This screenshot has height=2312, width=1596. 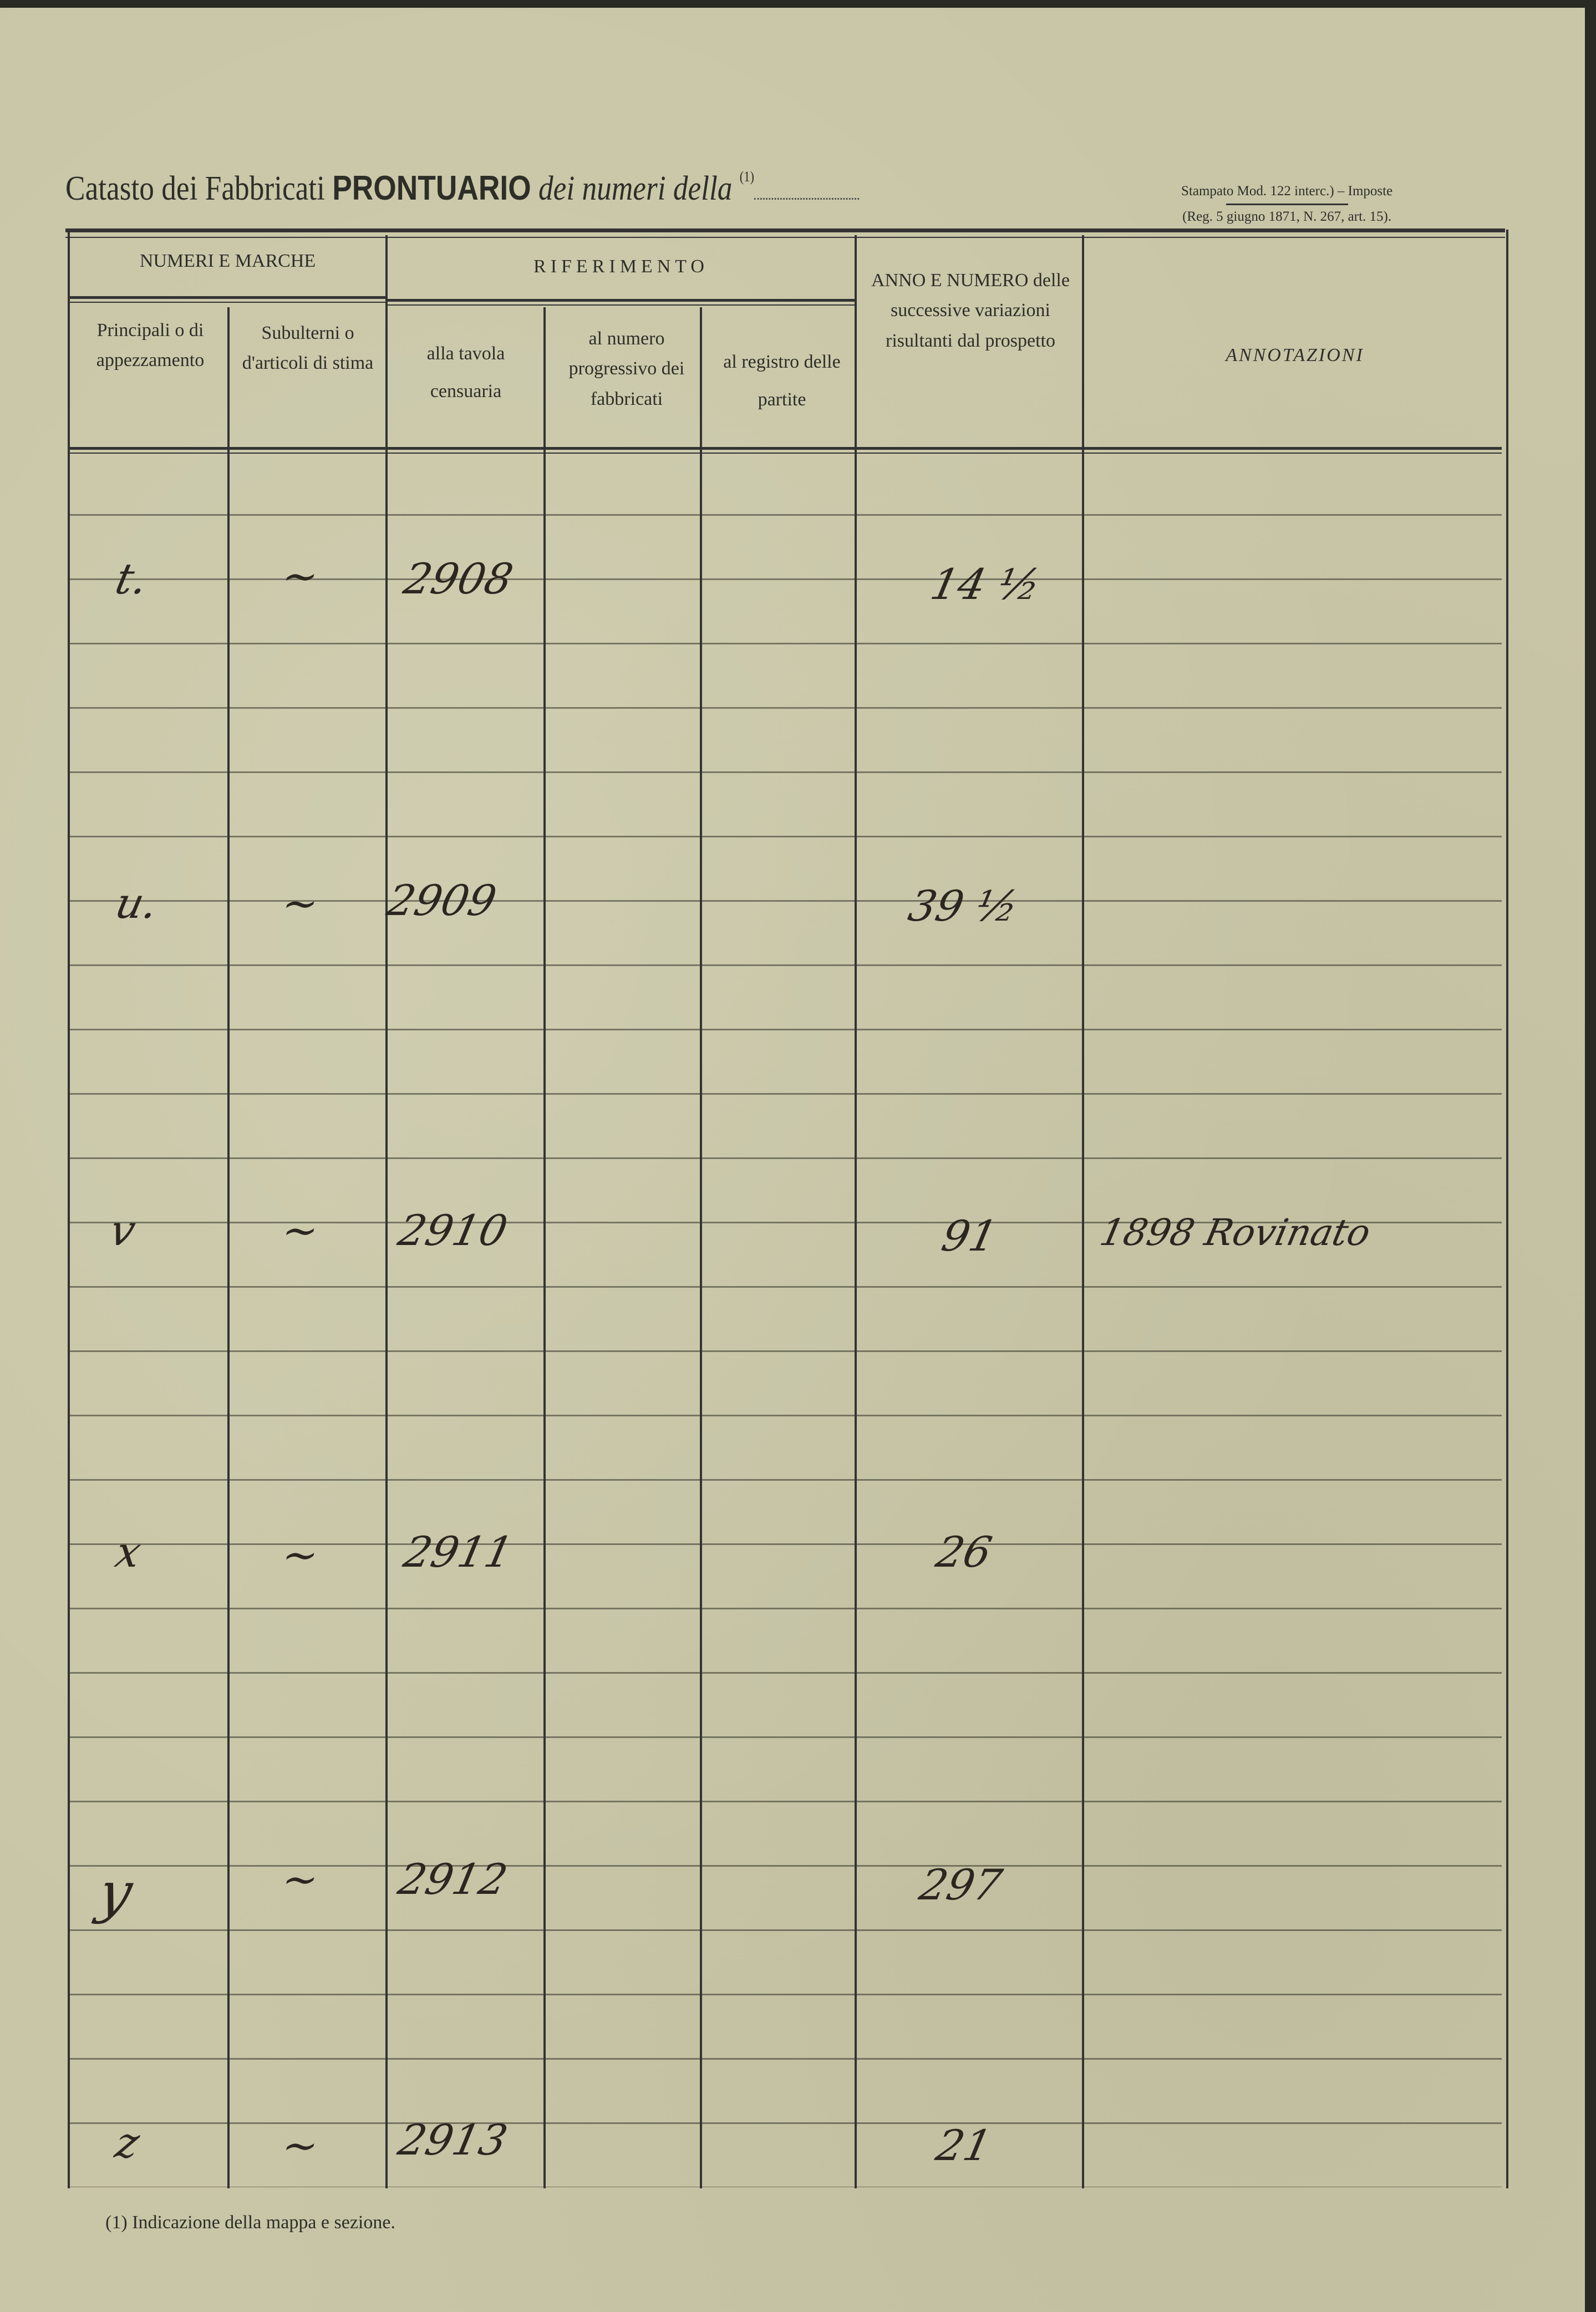 I want to click on cell-tavola: 2909, so click(x=442, y=900).